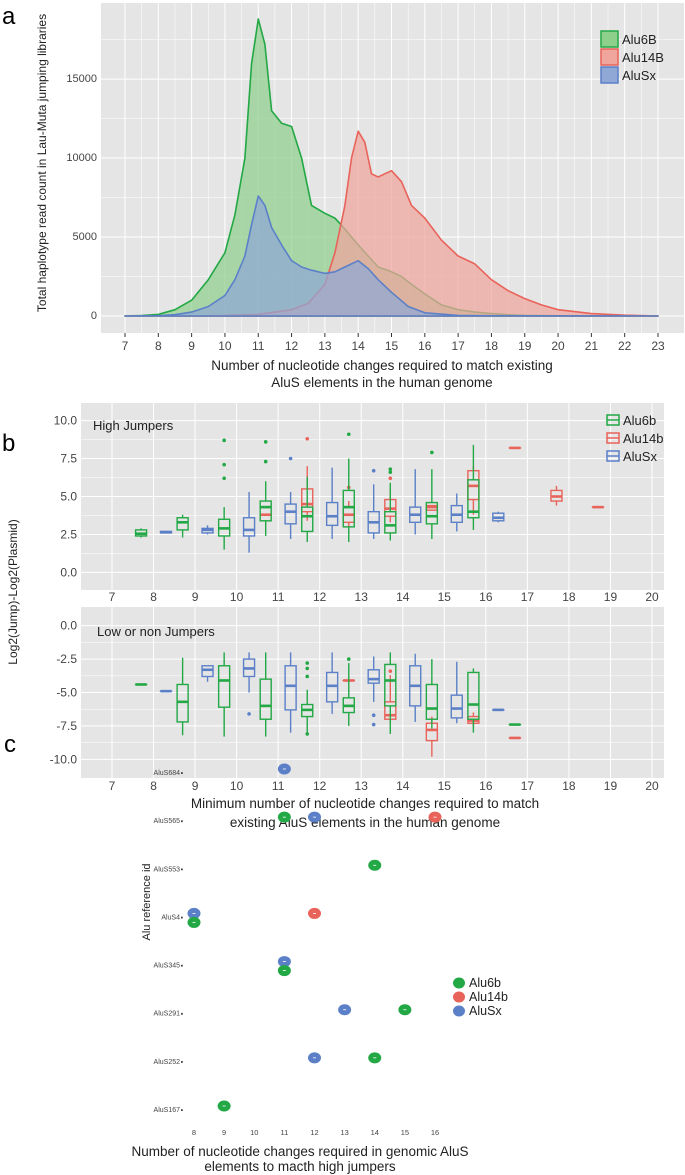 The image size is (685, 1175). What do you see at coordinates (158, 346) in the screenshot?
I see `x-tick-label-a: 8` at bounding box center [158, 346].